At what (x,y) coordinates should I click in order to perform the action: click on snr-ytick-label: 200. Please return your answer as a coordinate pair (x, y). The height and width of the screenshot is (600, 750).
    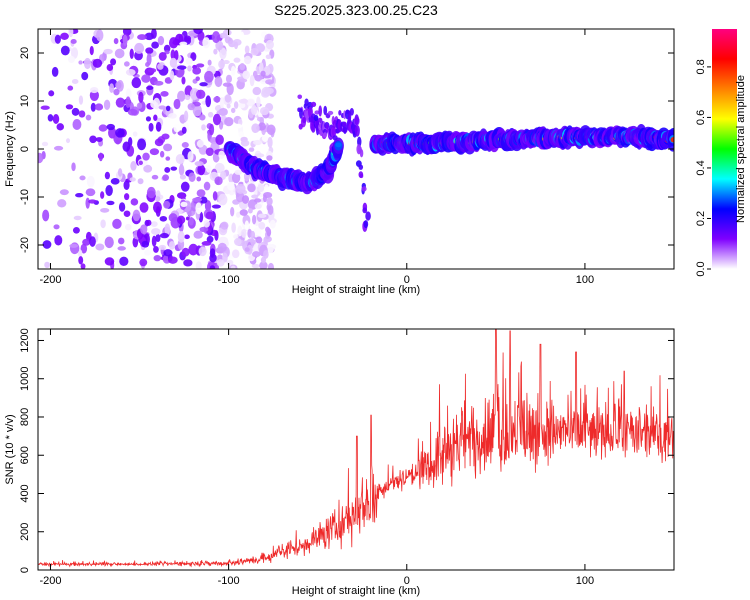
    Looking at the image, I should click on (25, 532).